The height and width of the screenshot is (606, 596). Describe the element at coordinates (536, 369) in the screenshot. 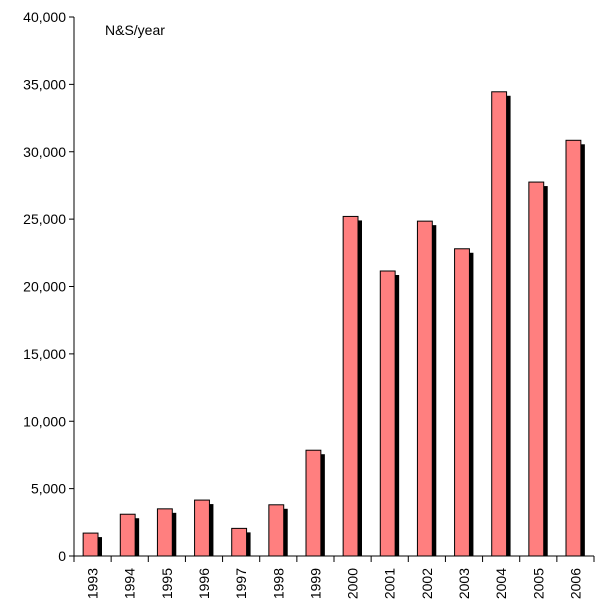

I see `bar-2005` at that location.